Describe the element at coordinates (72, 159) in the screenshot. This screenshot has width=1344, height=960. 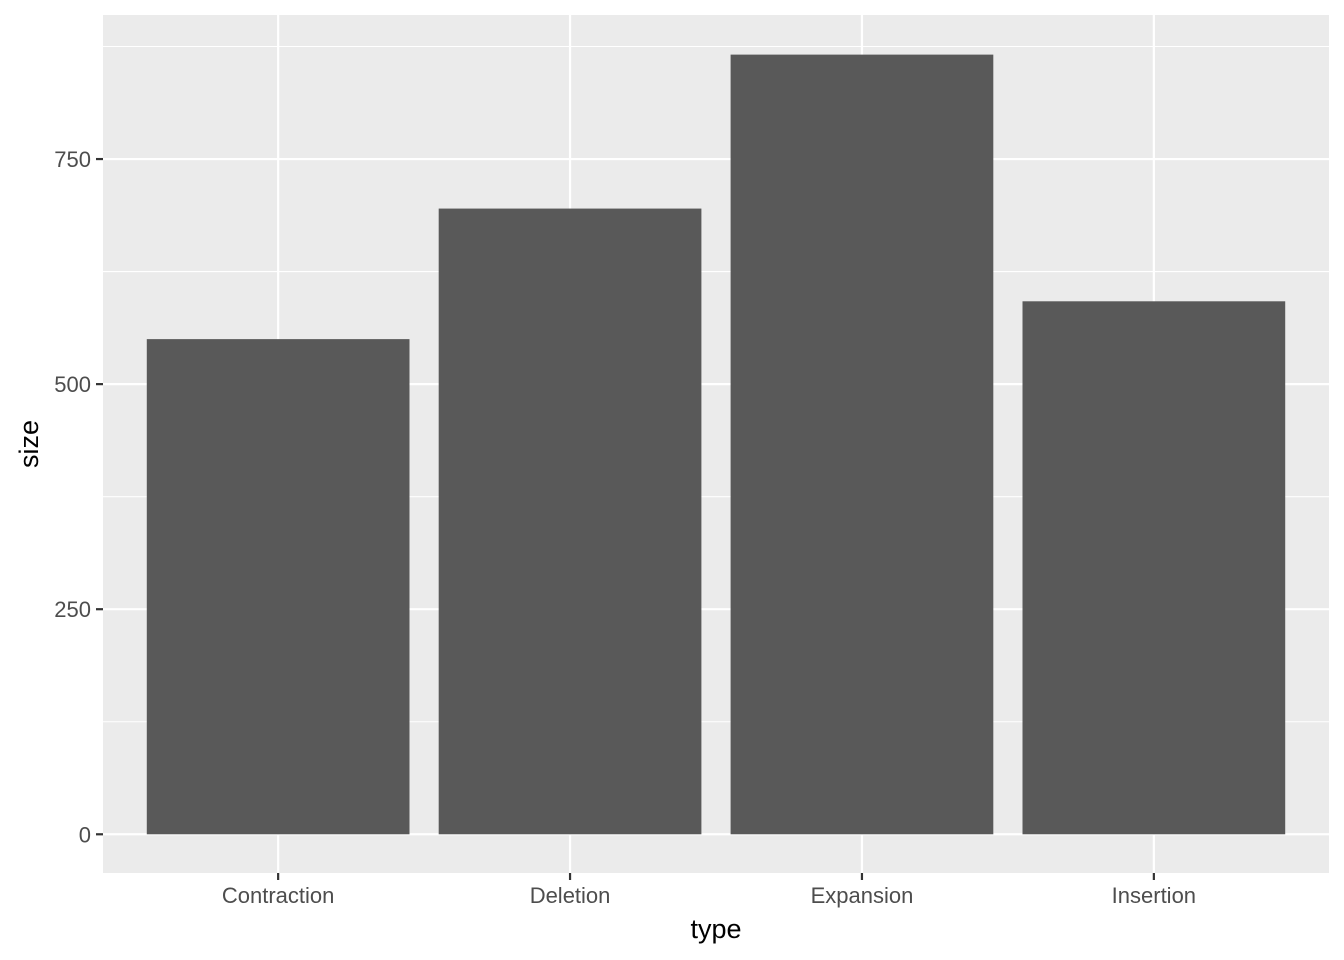
I see `y-tick-label: 750` at that location.